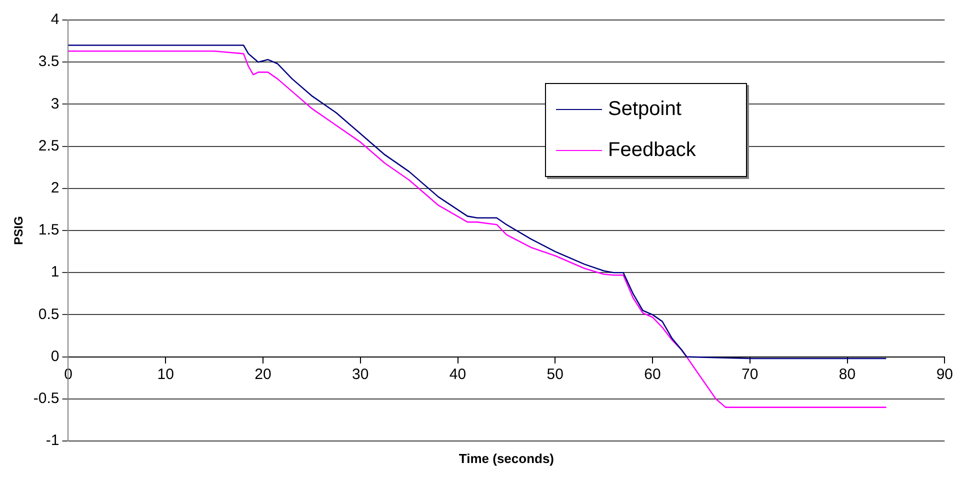  Describe the element at coordinates (19, 230) in the screenshot. I see `y-axis-title: PSIG` at that location.